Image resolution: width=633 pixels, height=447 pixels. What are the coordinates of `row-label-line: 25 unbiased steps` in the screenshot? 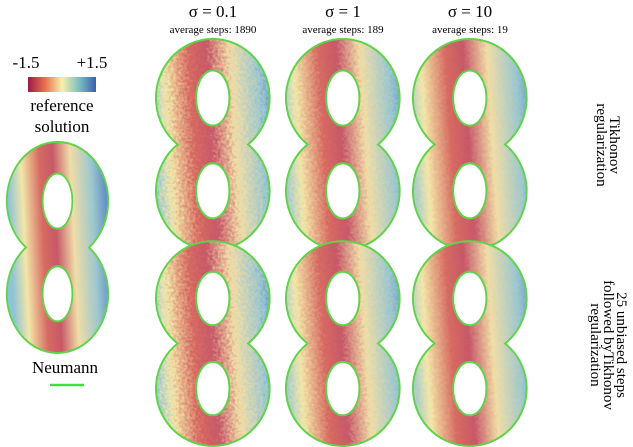 It's located at (621, 345).